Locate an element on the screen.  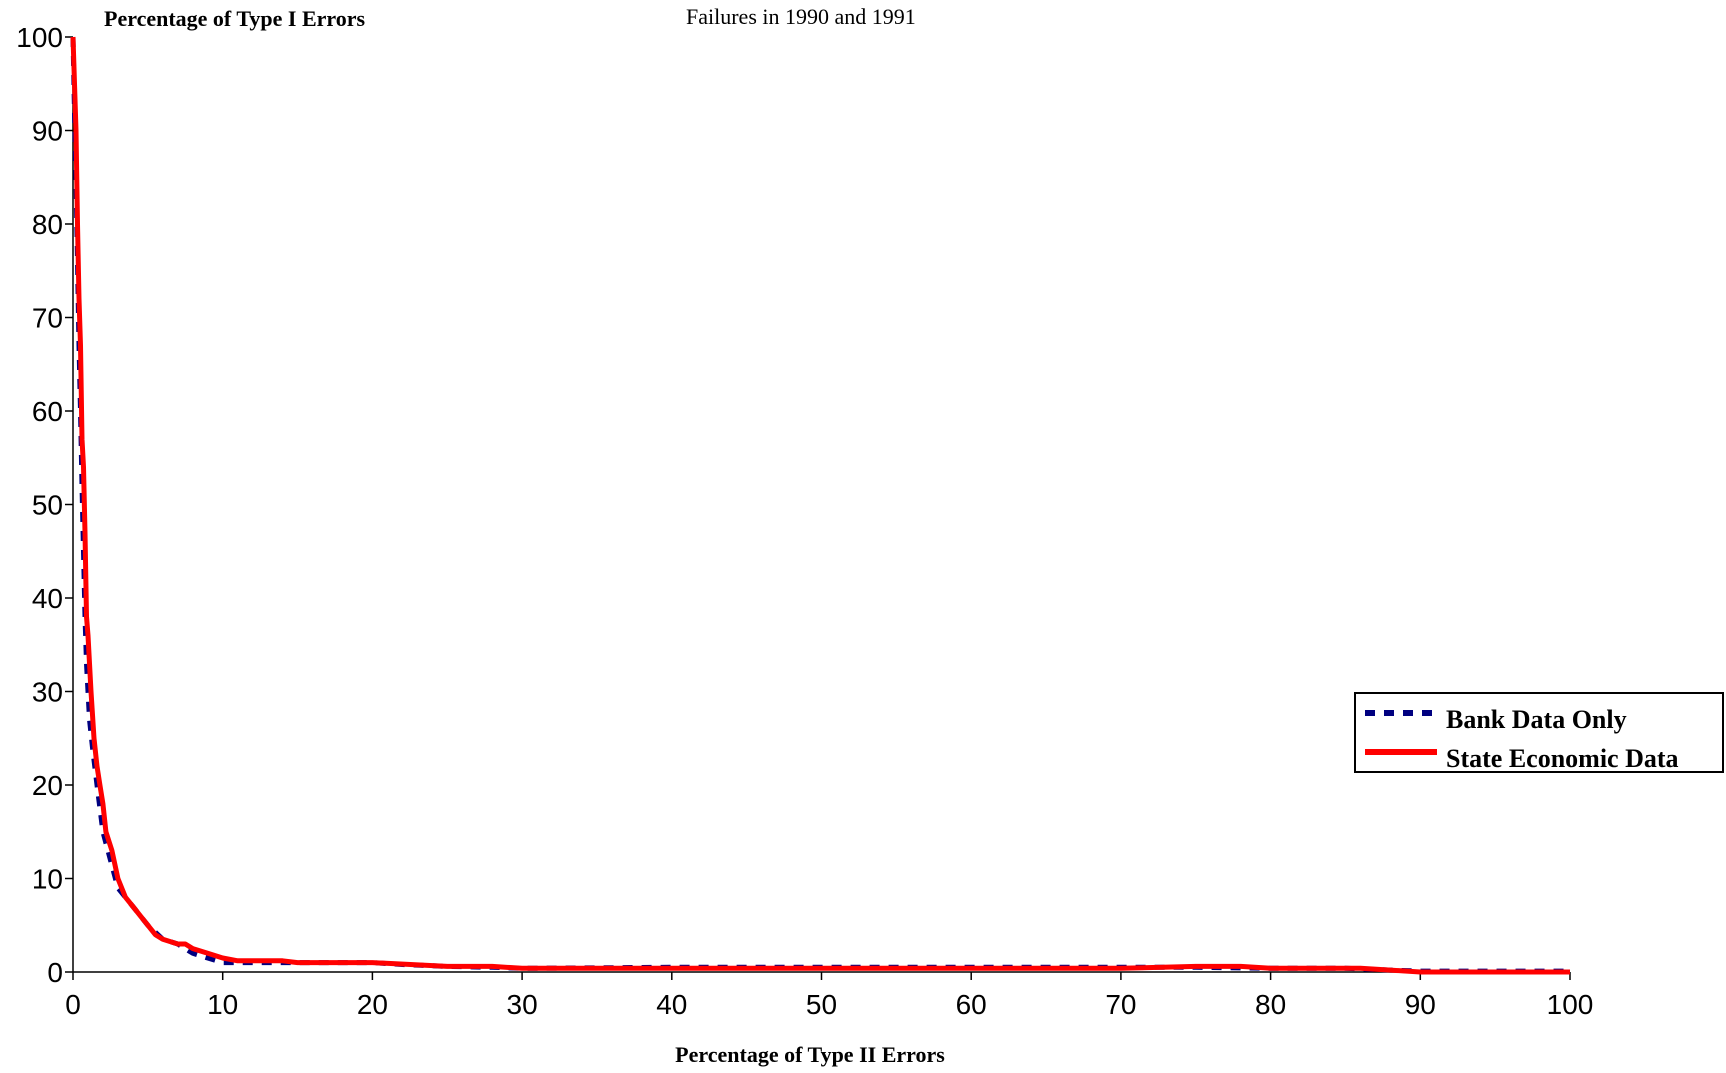
legend-label-state-economic-data: State Economic Data is located at coordinates (1562, 758).